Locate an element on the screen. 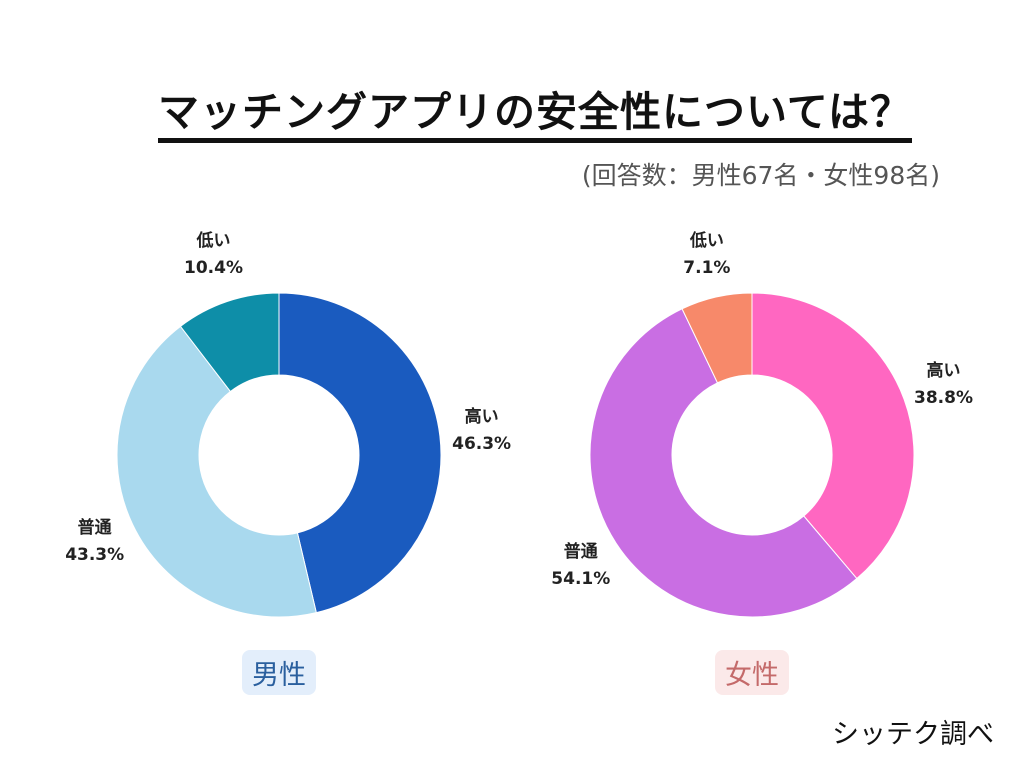  slice-label: 低い 10.4% is located at coordinates (213, 255).